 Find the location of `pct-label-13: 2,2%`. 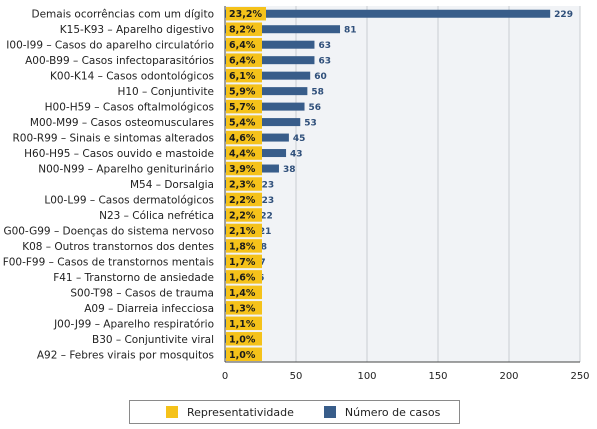

pct-label-13: 2,2% is located at coordinates (242, 215).